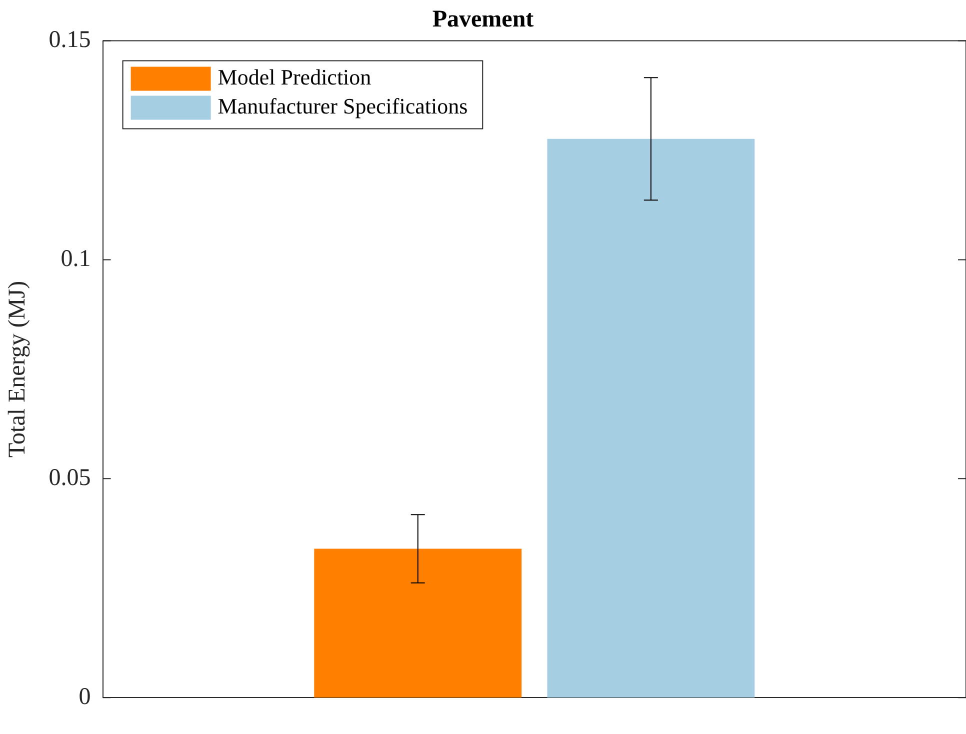 The image size is (966, 734). I want to click on chart-title: Pavement, so click(483, 19).